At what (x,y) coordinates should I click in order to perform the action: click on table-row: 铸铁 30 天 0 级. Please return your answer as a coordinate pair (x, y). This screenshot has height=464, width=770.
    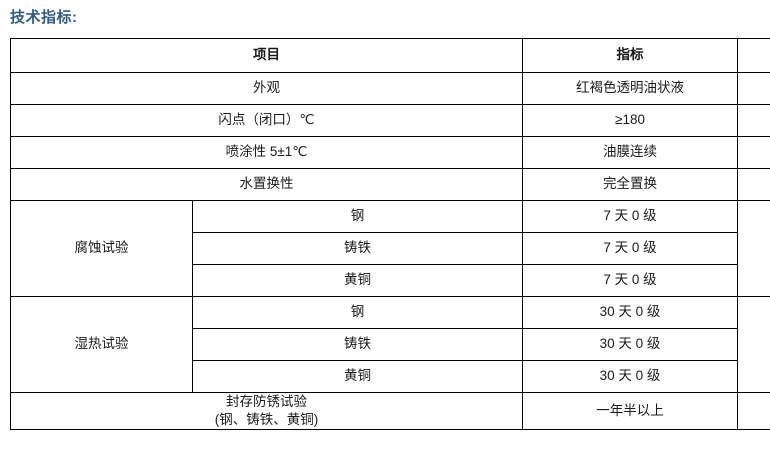
    Looking at the image, I should click on (390, 344).